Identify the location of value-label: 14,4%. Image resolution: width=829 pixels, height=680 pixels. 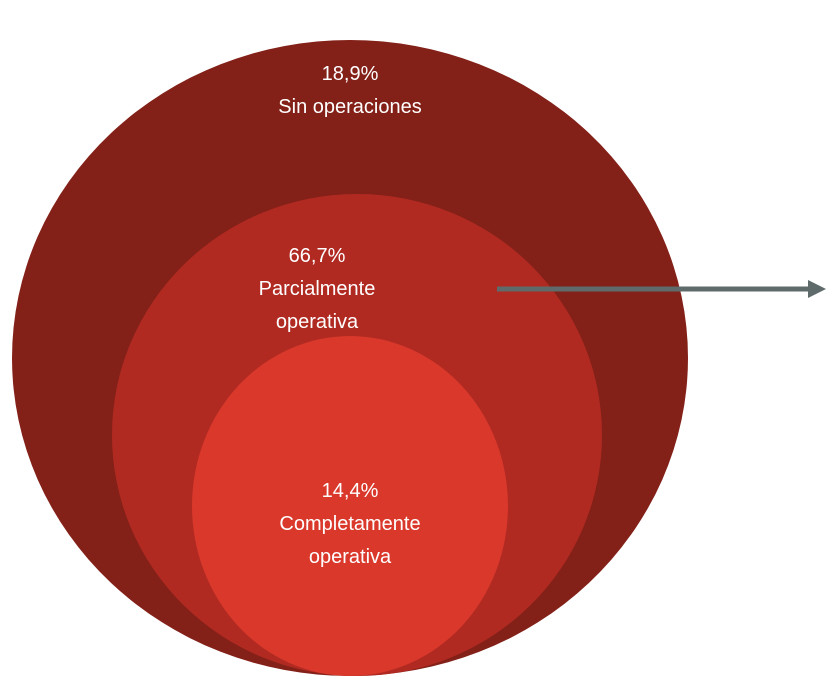
(350, 491).